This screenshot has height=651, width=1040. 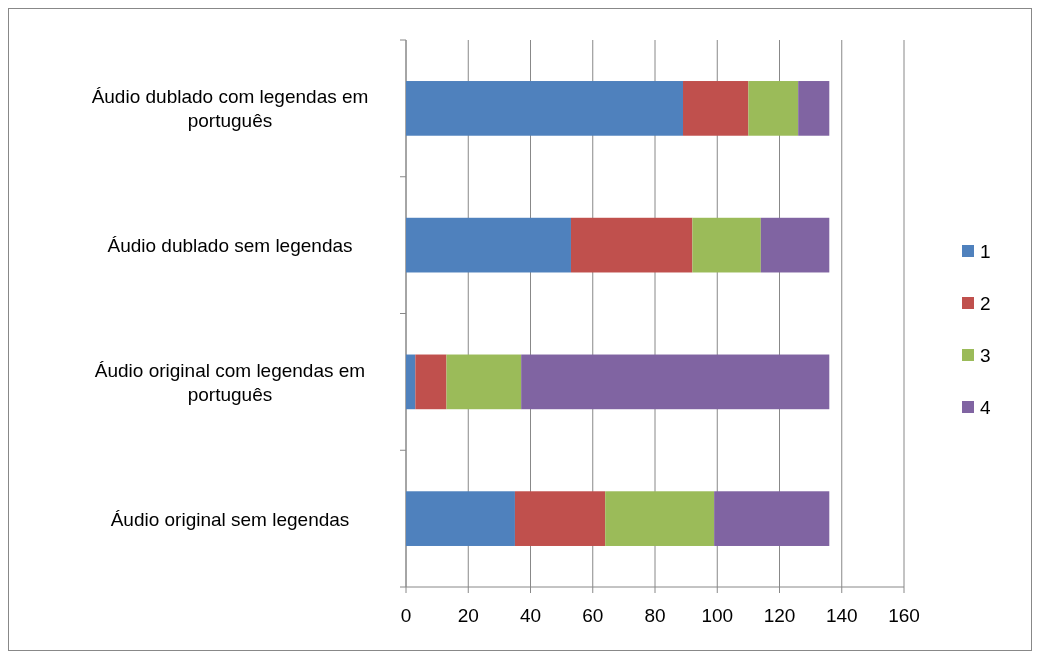 I want to click on legend-label: 2, so click(x=985, y=303).